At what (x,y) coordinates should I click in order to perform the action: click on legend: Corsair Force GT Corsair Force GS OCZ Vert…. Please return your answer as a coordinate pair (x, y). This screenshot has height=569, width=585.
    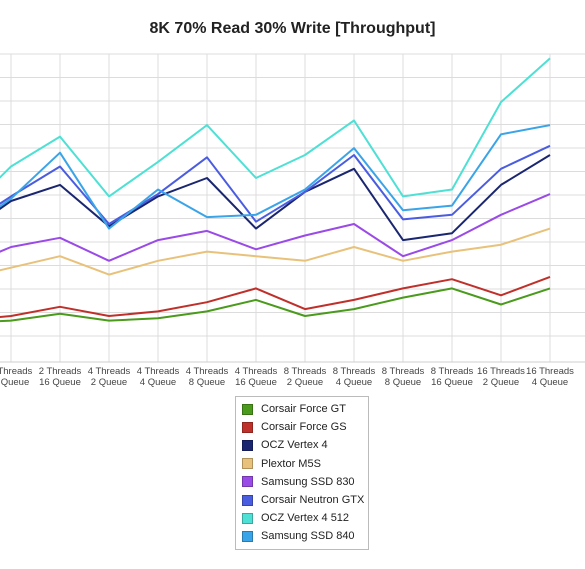
    Looking at the image, I should click on (302, 473).